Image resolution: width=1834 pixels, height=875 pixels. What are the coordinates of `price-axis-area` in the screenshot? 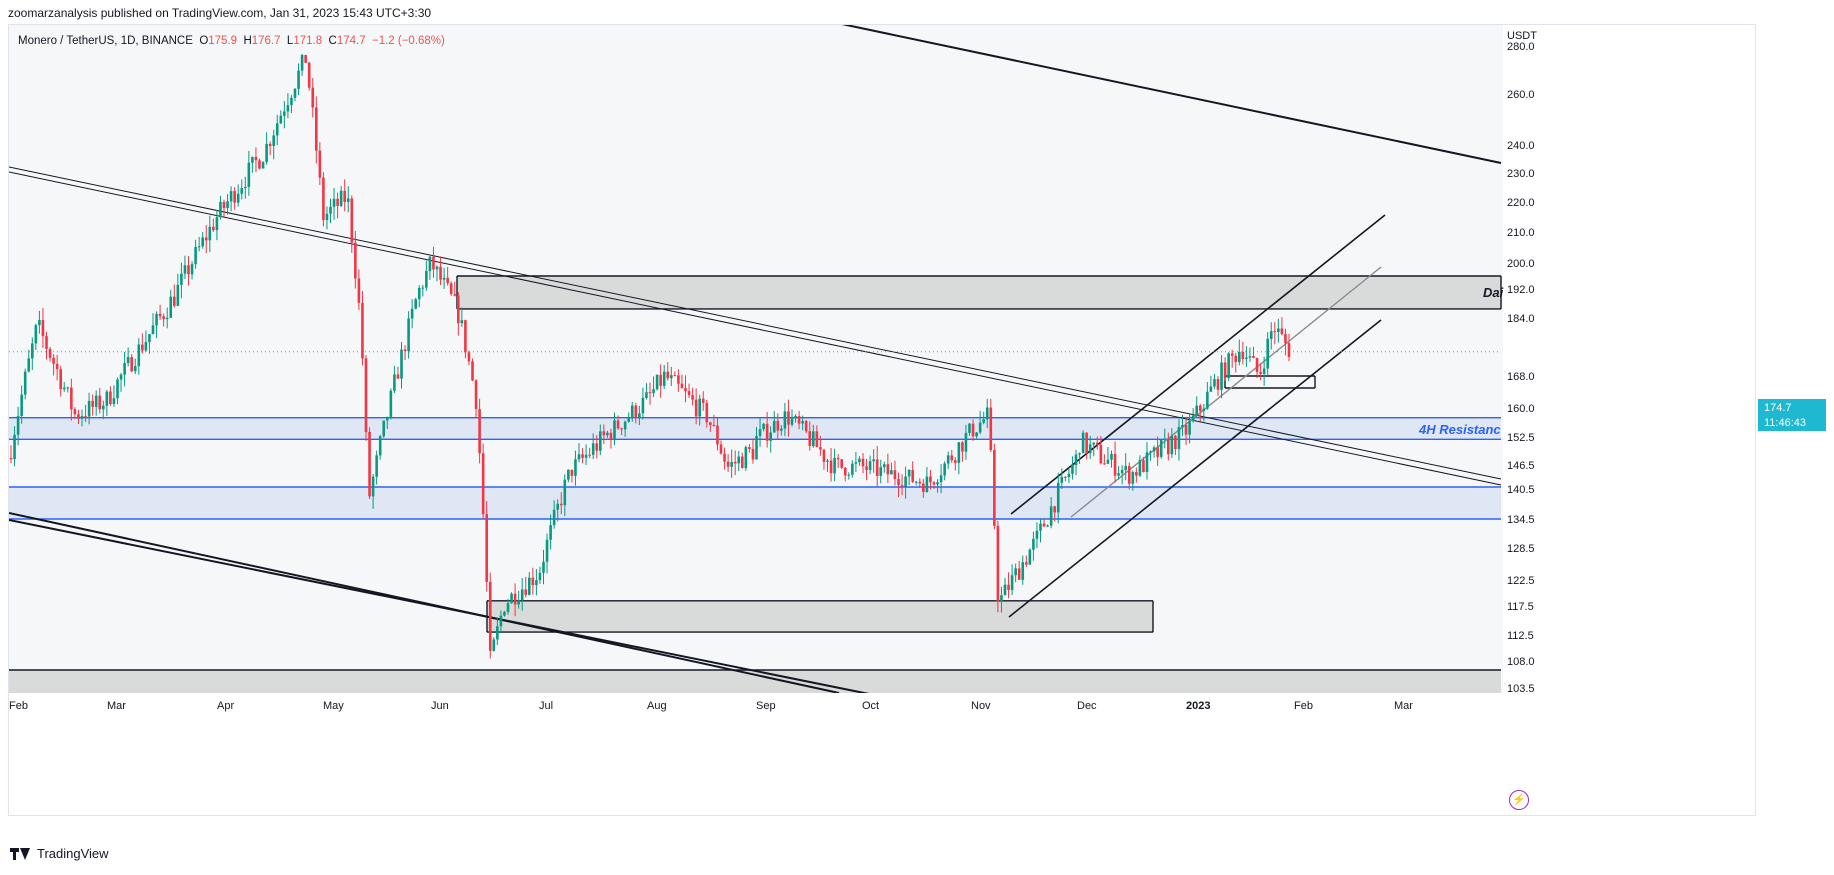 It's located at (1629, 420).